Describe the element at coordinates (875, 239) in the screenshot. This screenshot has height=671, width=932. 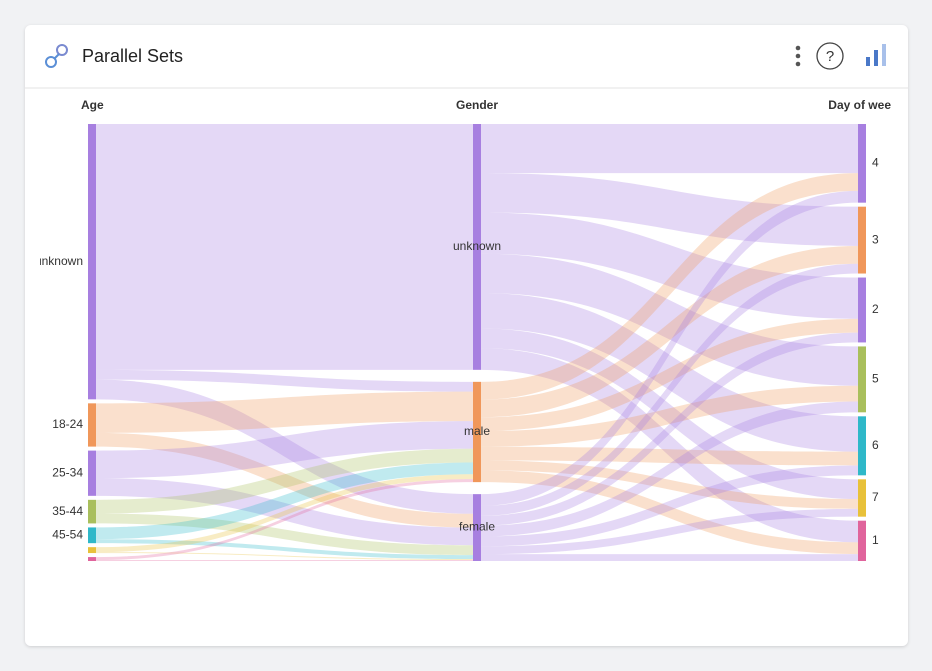
I see `category-label: 3` at that location.